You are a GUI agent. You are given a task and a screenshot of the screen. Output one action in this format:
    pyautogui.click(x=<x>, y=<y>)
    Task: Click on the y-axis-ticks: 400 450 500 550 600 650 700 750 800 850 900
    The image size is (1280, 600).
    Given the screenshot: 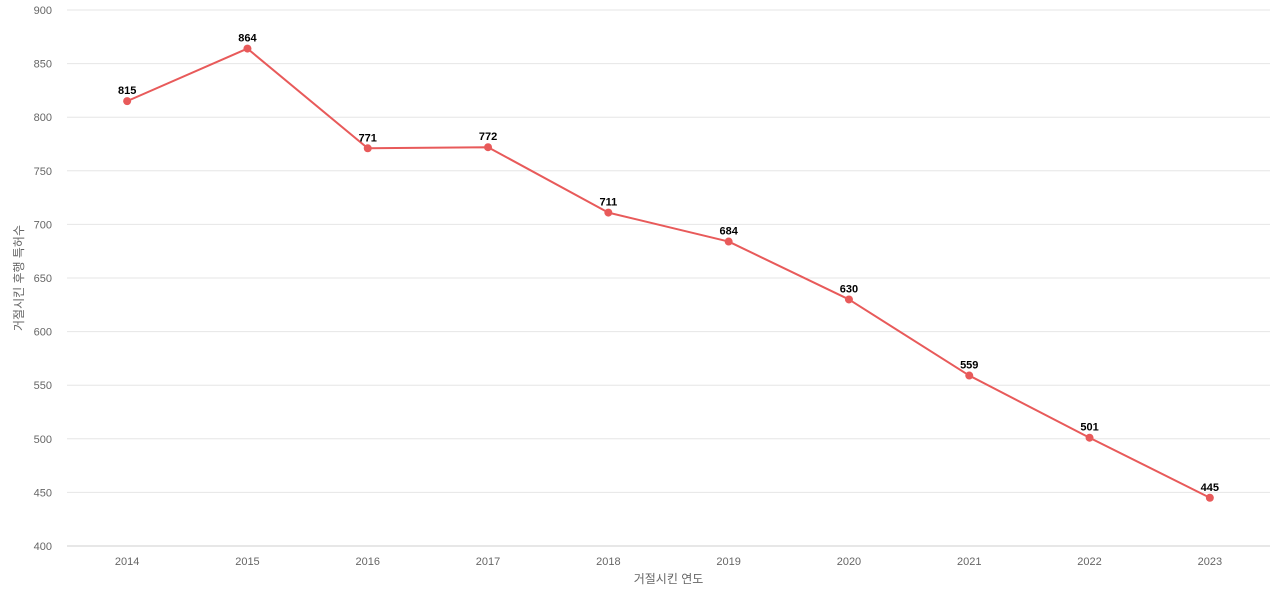 What is the action you would take?
    pyautogui.click(x=43, y=279)
    